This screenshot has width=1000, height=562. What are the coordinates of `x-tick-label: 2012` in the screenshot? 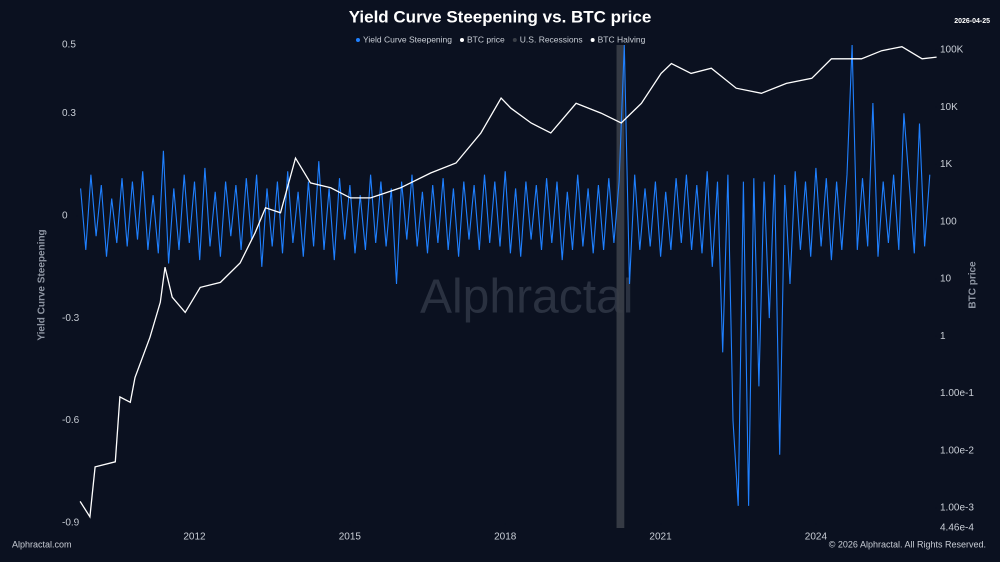 It's located at (194, 537).